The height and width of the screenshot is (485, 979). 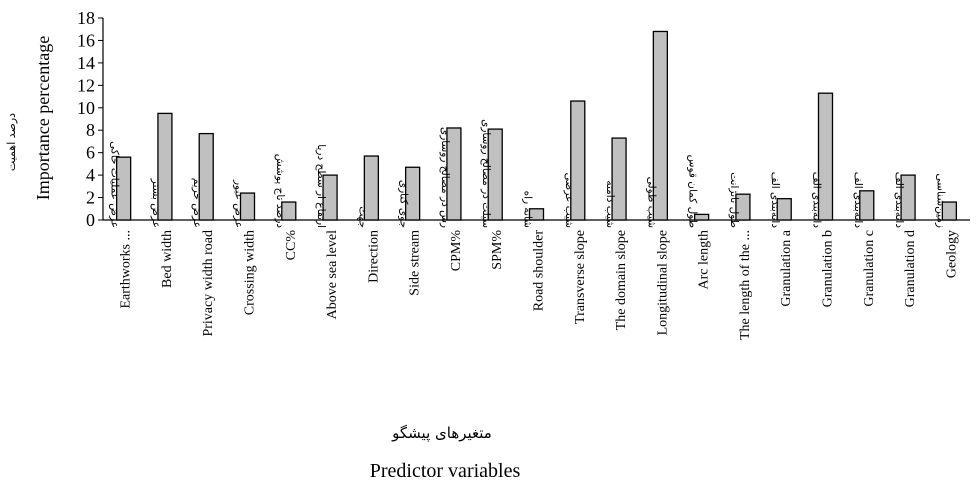 I want to click on y-tick-label: 10, so click(x=86, y=108).